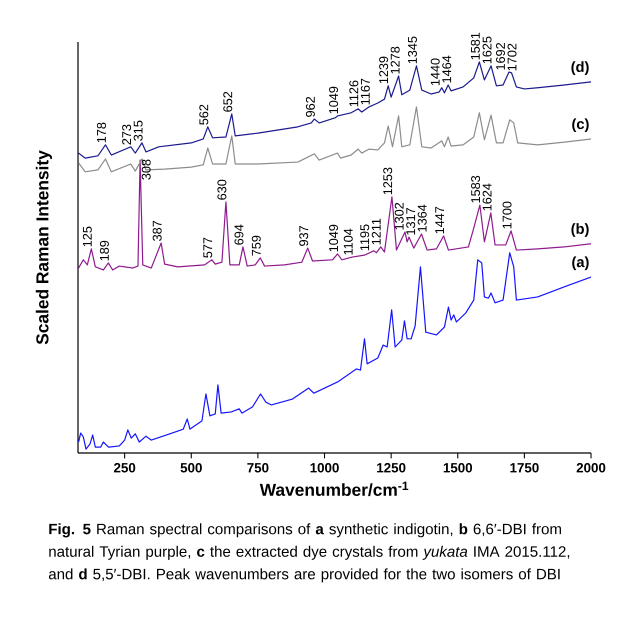 The width and height of the screenshot is (630, 629). Describe the element at coordinates (191, 467) in the screenshot. I see `x-tick-label: 500` at that location.